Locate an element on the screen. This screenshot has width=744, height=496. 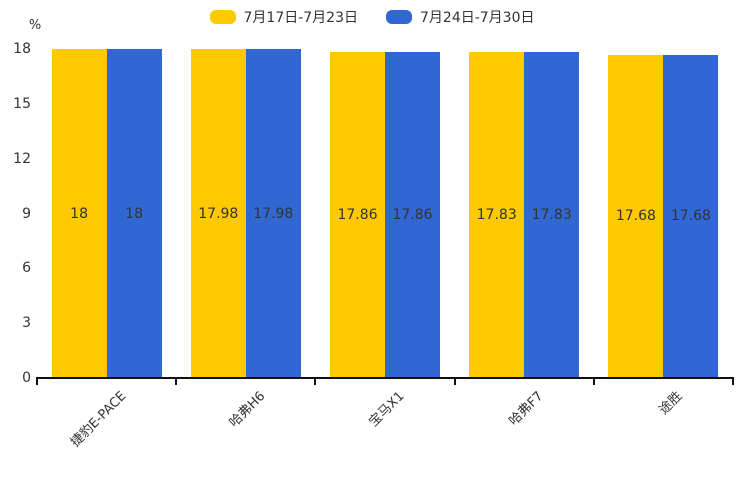
x-axis-category-label: 哈弗F7 is located at coordinates (526, 408).